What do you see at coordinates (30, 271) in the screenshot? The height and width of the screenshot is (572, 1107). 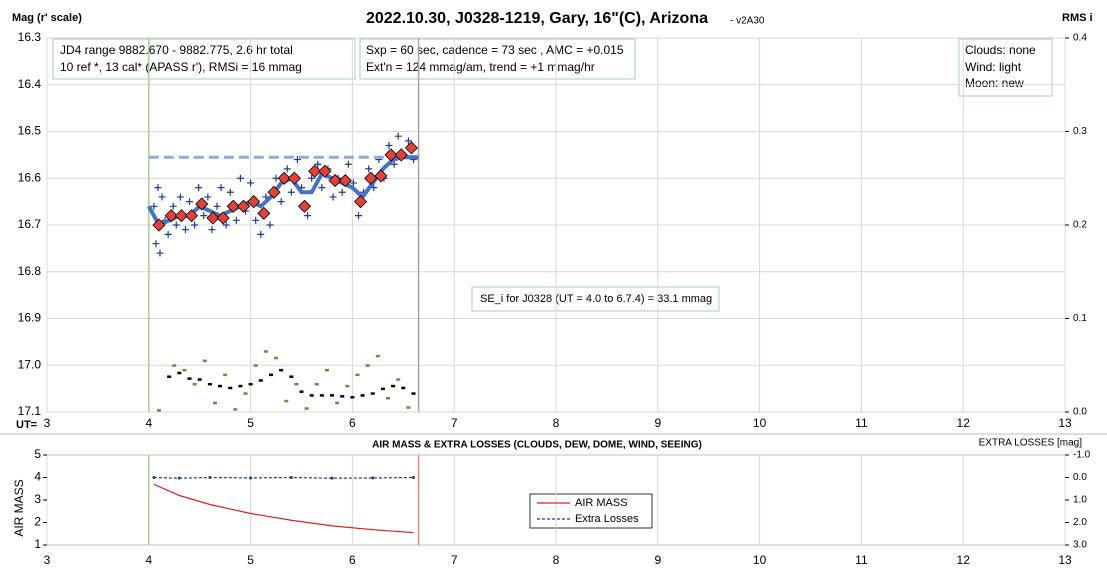 I see `y-tick-label: 16.8` at bounding box center [30, 271].